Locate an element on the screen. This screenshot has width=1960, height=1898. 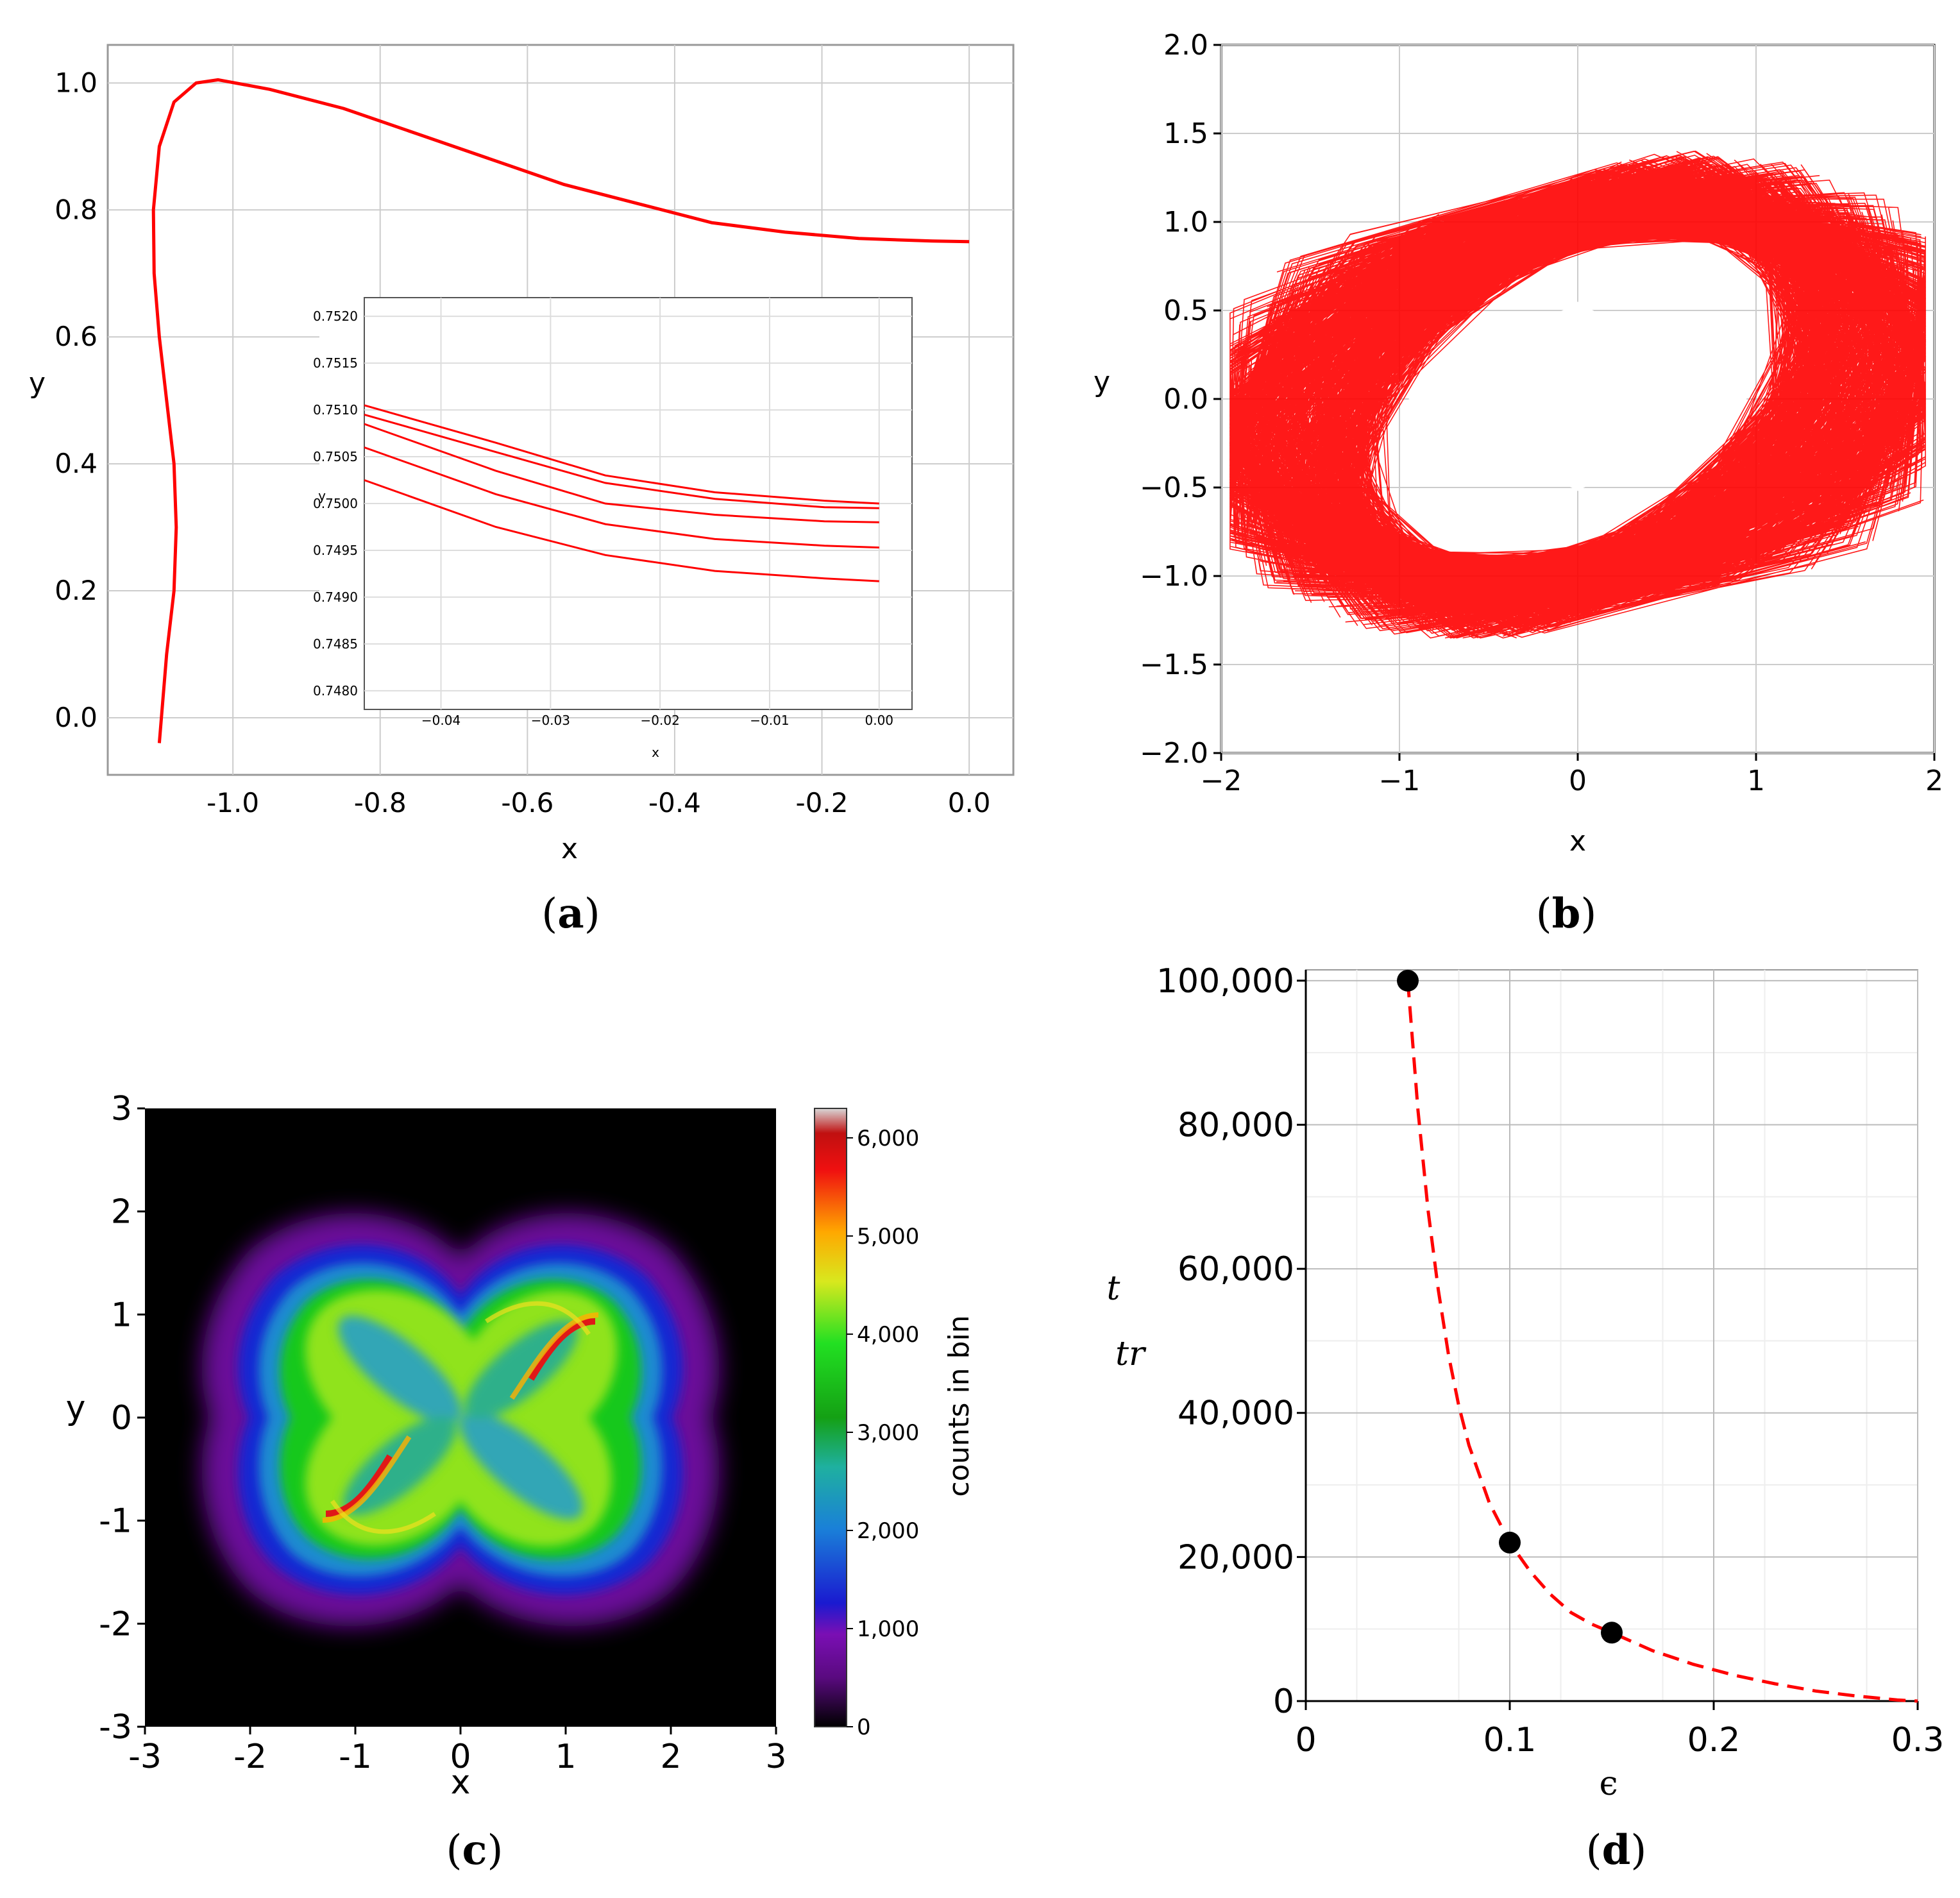
inset-series is located at coordinates (621, 493).